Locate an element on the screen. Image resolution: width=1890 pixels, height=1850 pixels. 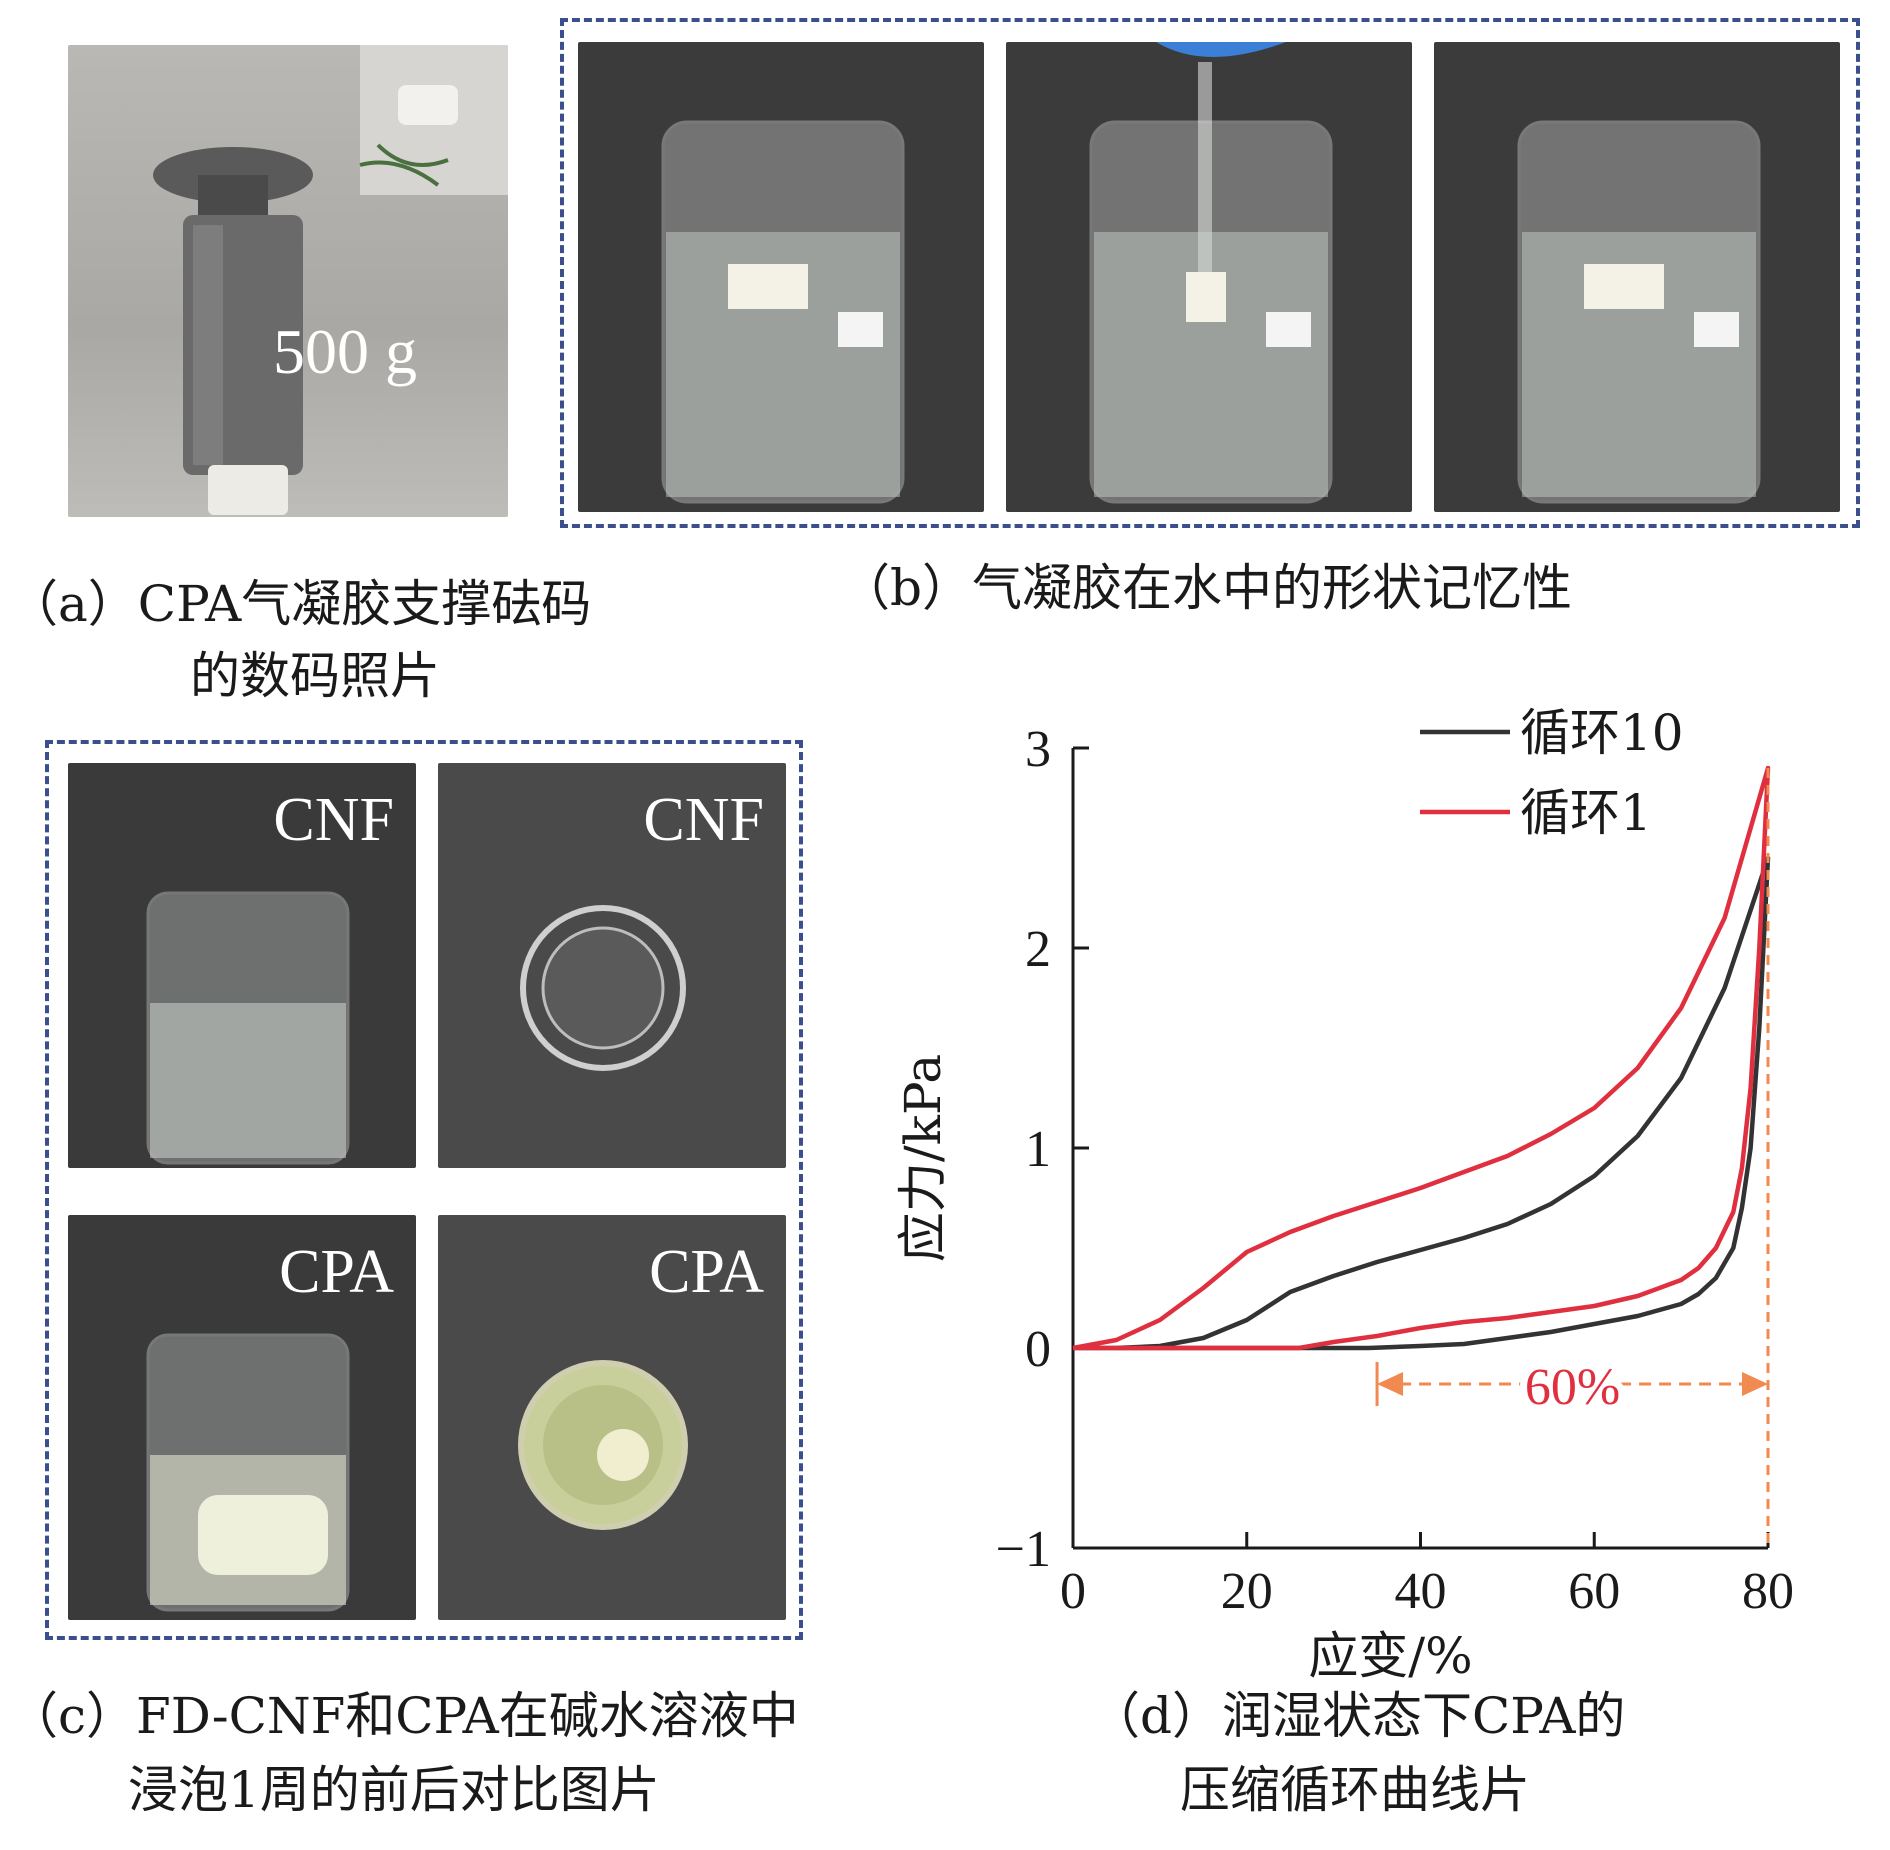
photo-weight-on-aerogel: 500 g is located at coordinates (288, 281).